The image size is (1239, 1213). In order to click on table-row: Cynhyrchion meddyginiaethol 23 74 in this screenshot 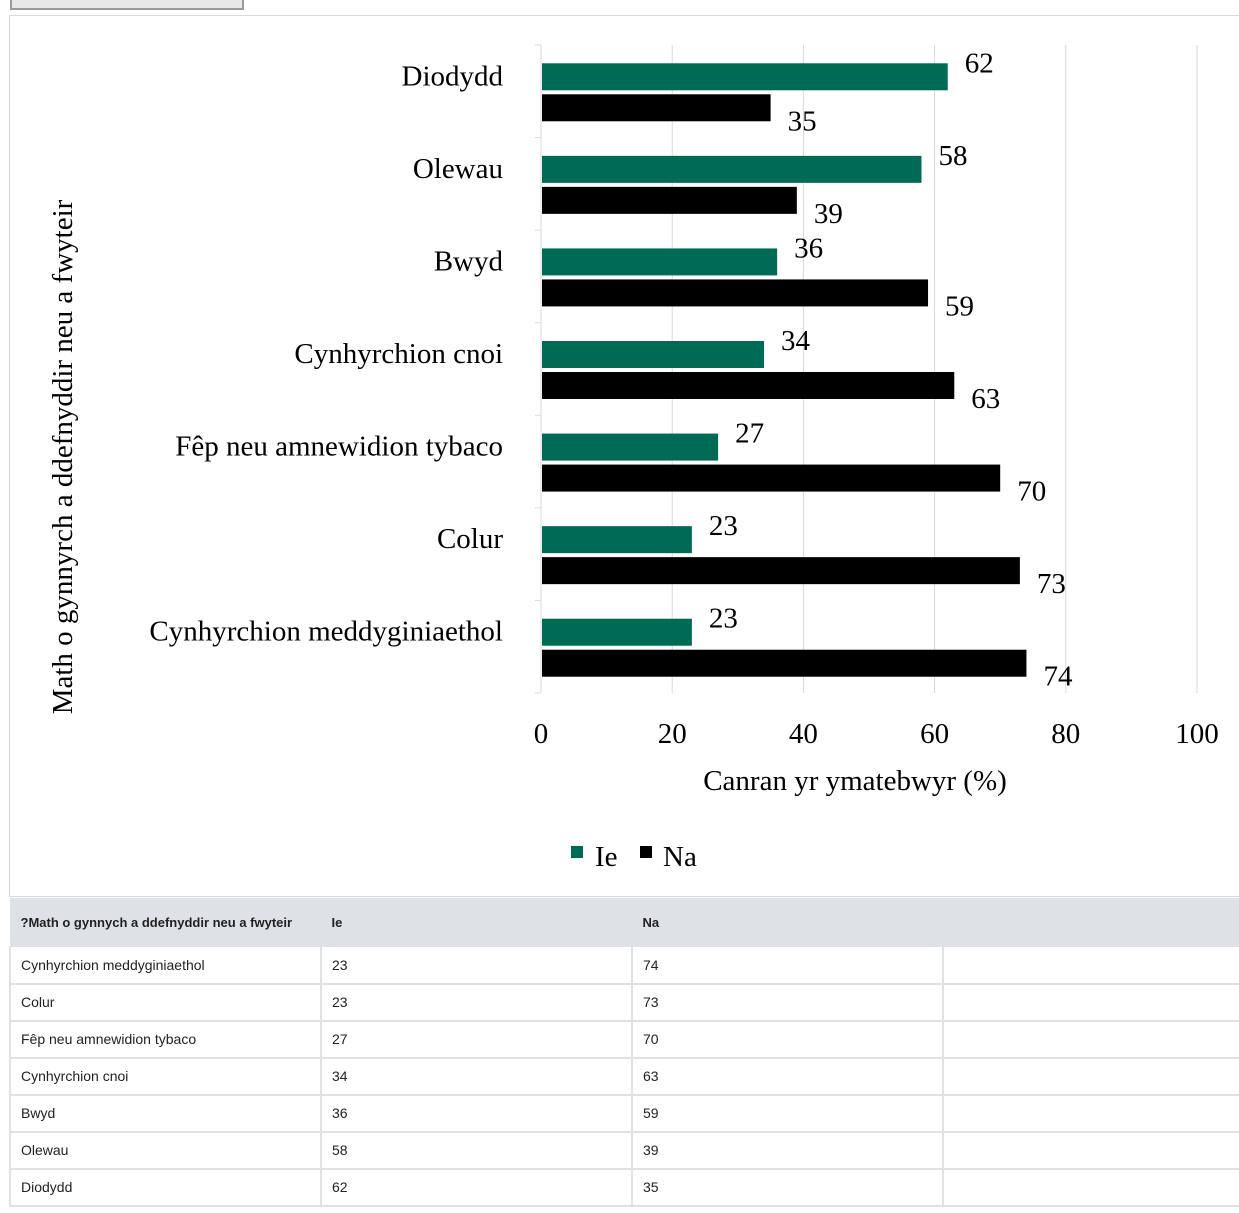, I will do `click(624, 965)`.